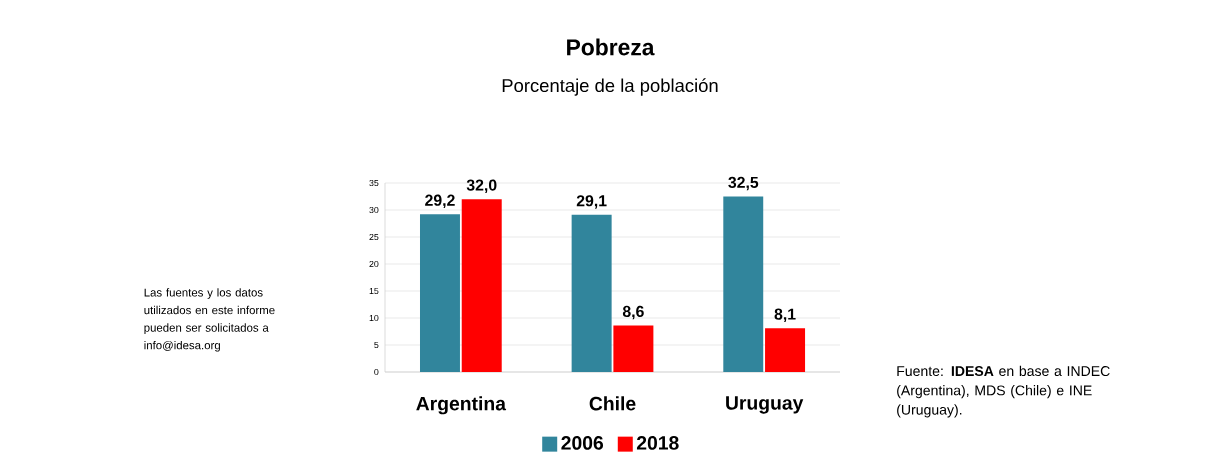  I want to click on data-label: 29,2, so click(440, 201).